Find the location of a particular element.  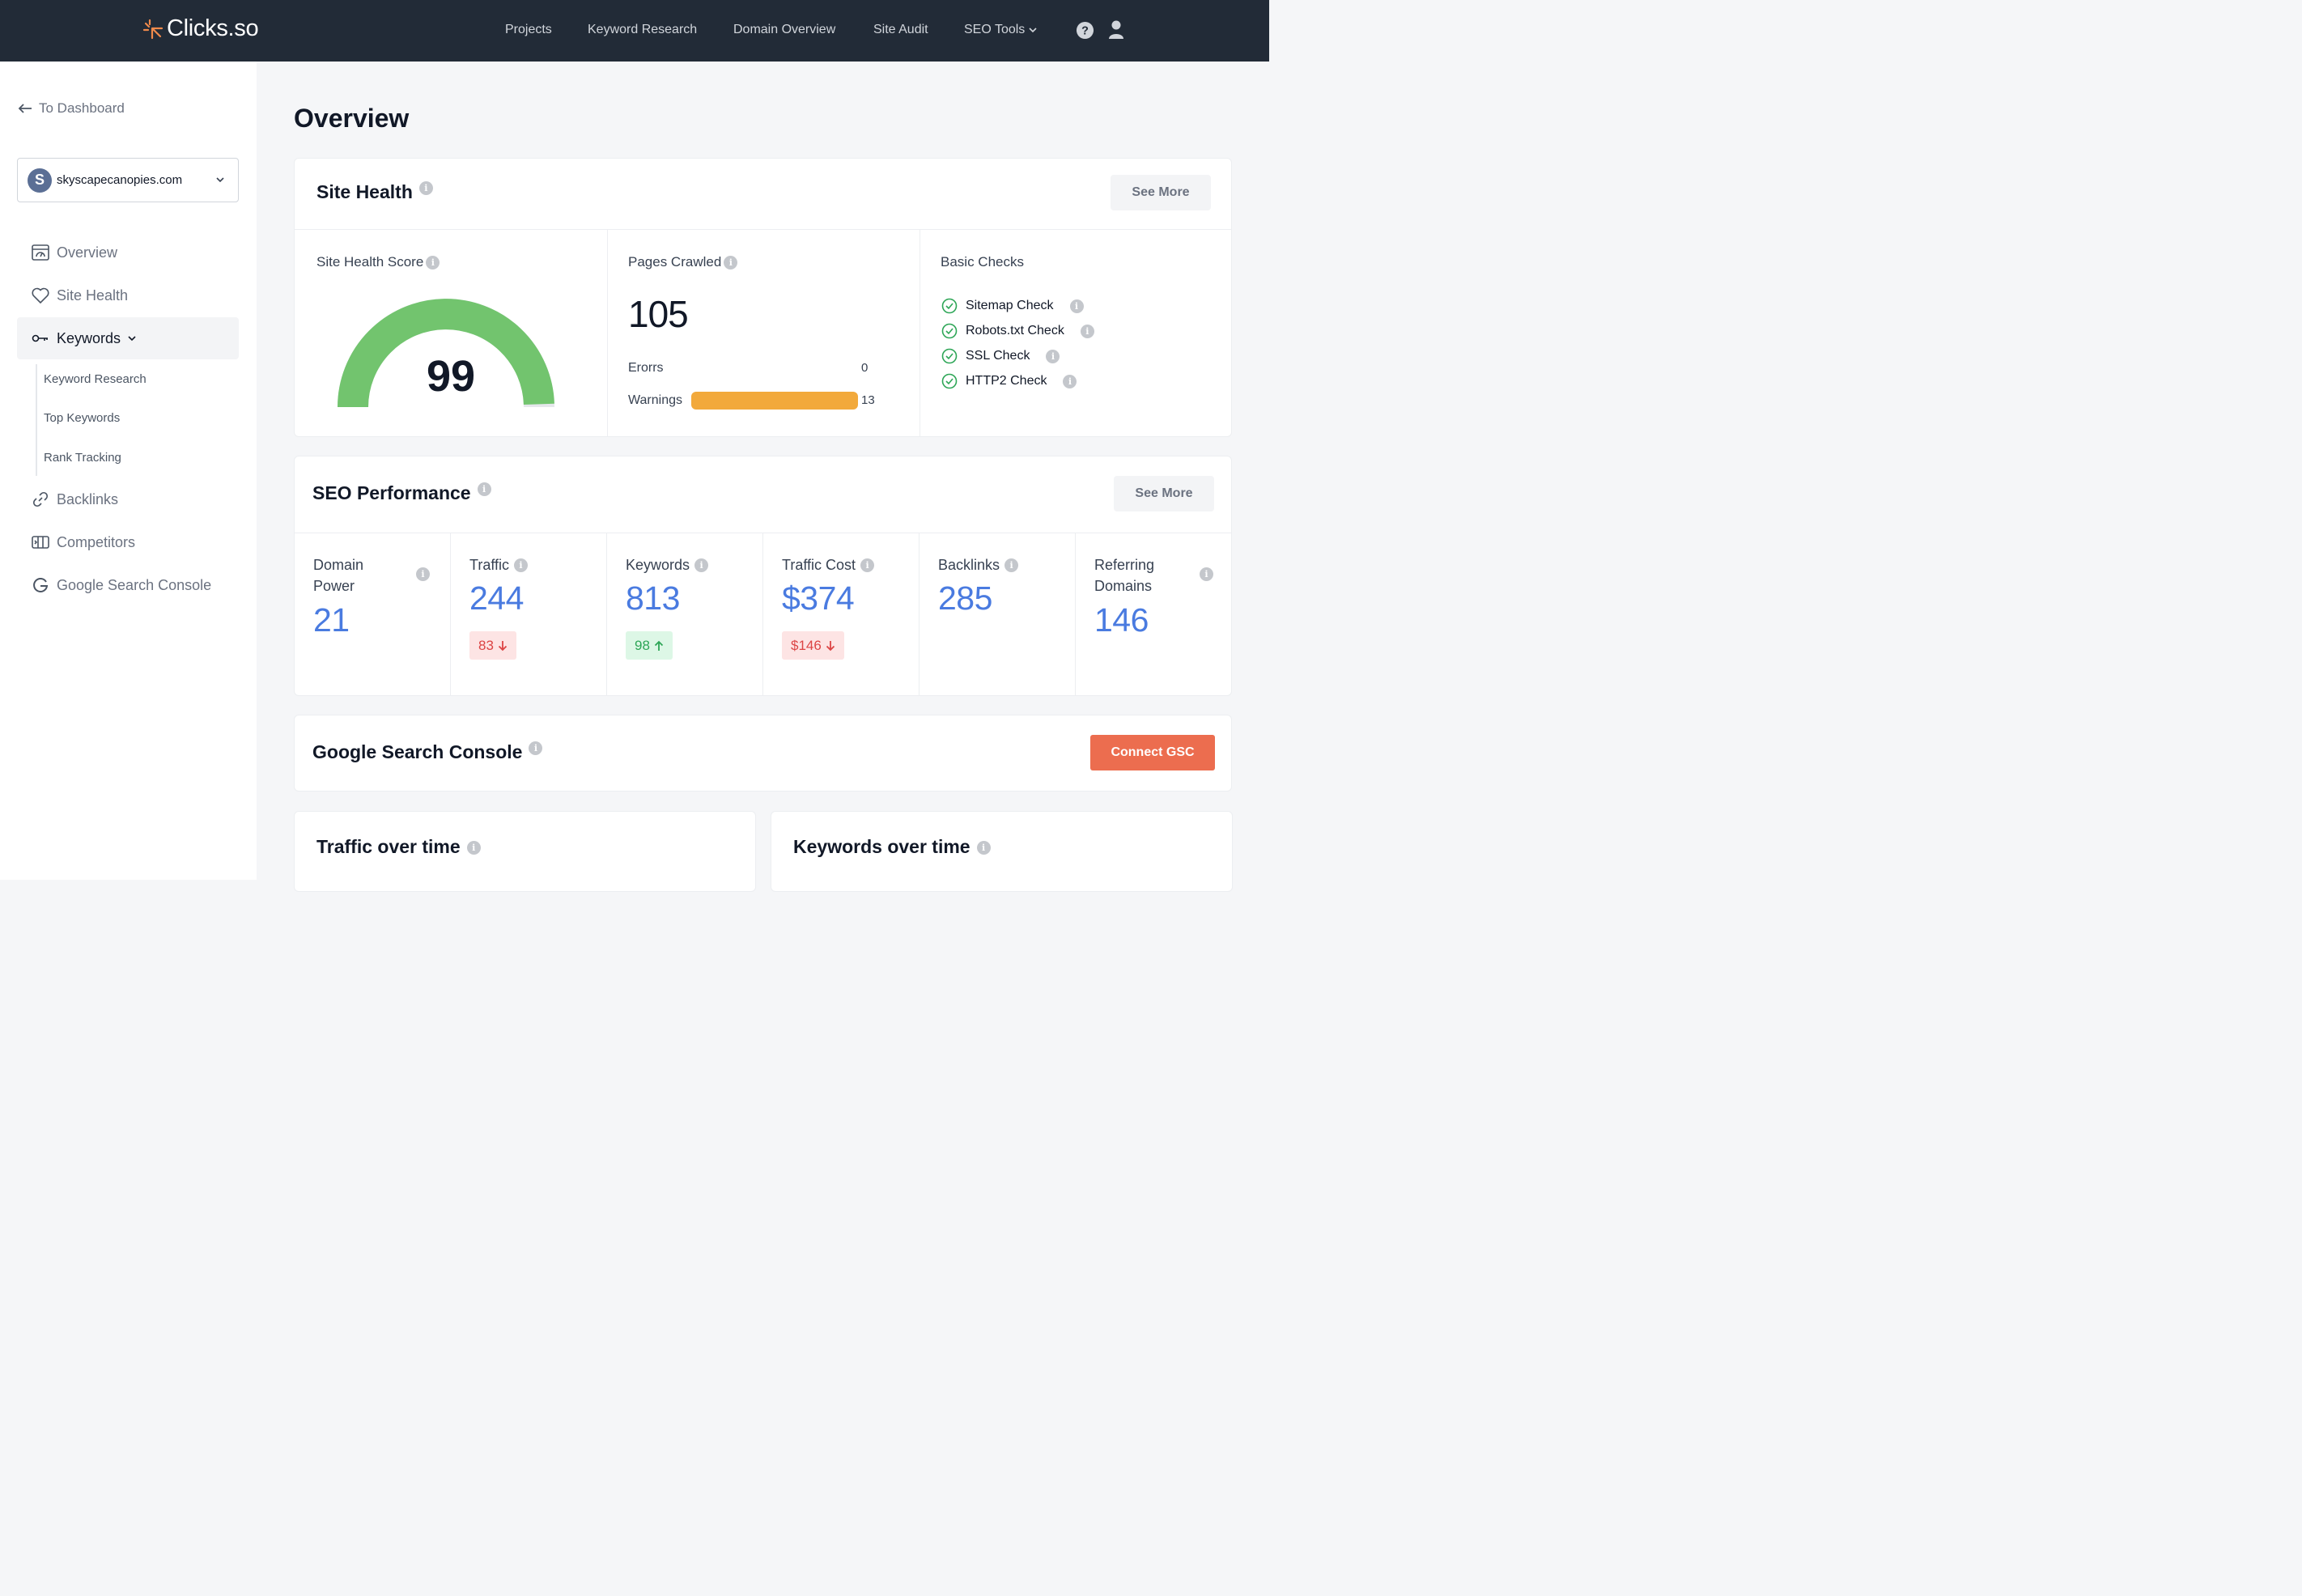

help-icon: ? is located at coordinates (1085, 31).